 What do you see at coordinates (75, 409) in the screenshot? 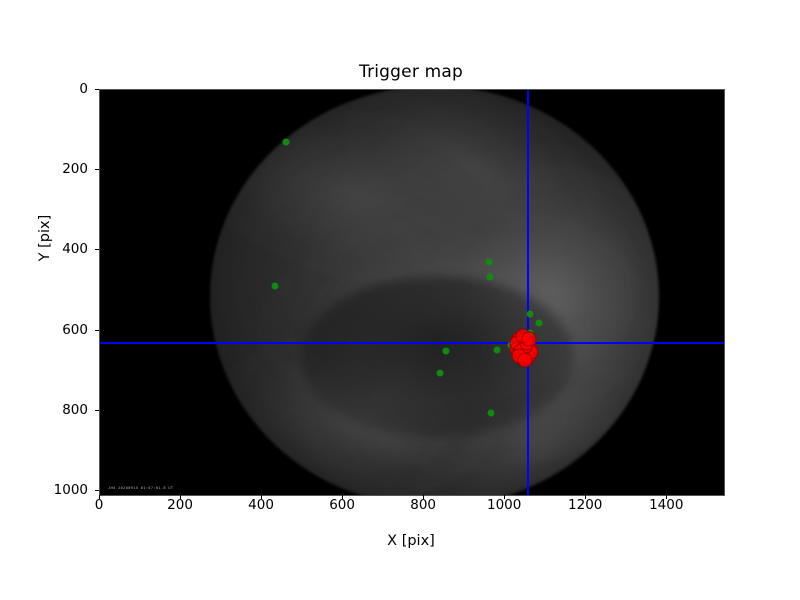
I see `y-tick-label: 800` at bounding box center [75, 409].